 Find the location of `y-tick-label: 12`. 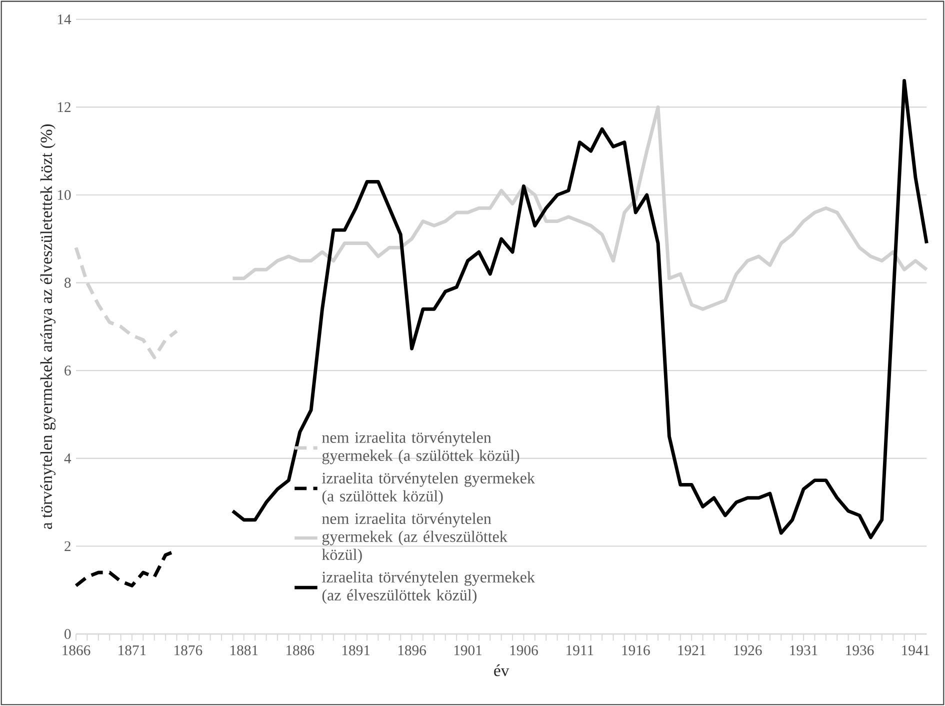

y-tick-label: 12 is located at coordinates (64, 107).